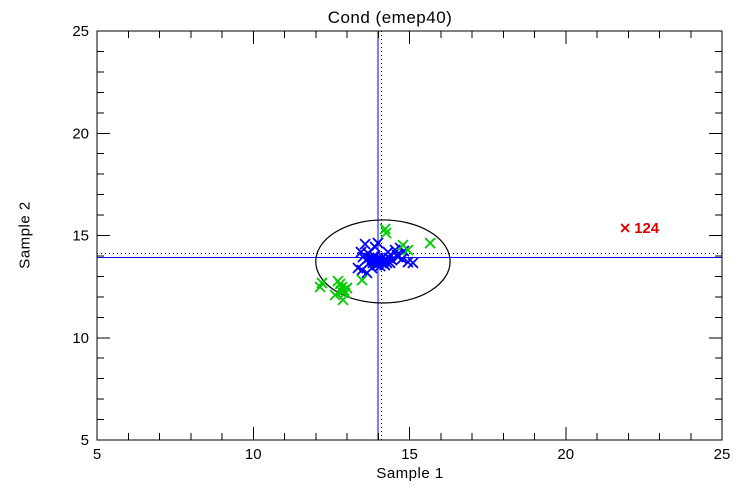 The height and width of the screenshot is (500, 750). I want to click on y-tick-label: 20, so click(80, 133).